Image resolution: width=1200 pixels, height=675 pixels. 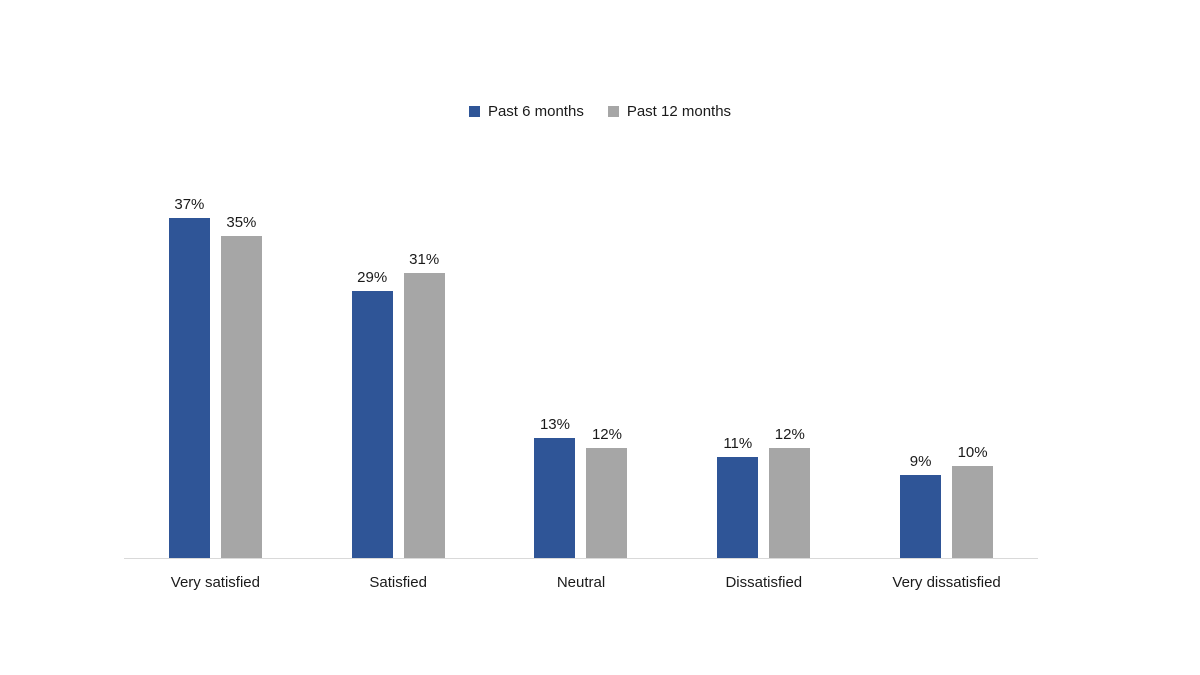 What do you see at coordinates (581, 558) in the screenshot?
I see `x-axis-line` at bounding box center [581, 558].